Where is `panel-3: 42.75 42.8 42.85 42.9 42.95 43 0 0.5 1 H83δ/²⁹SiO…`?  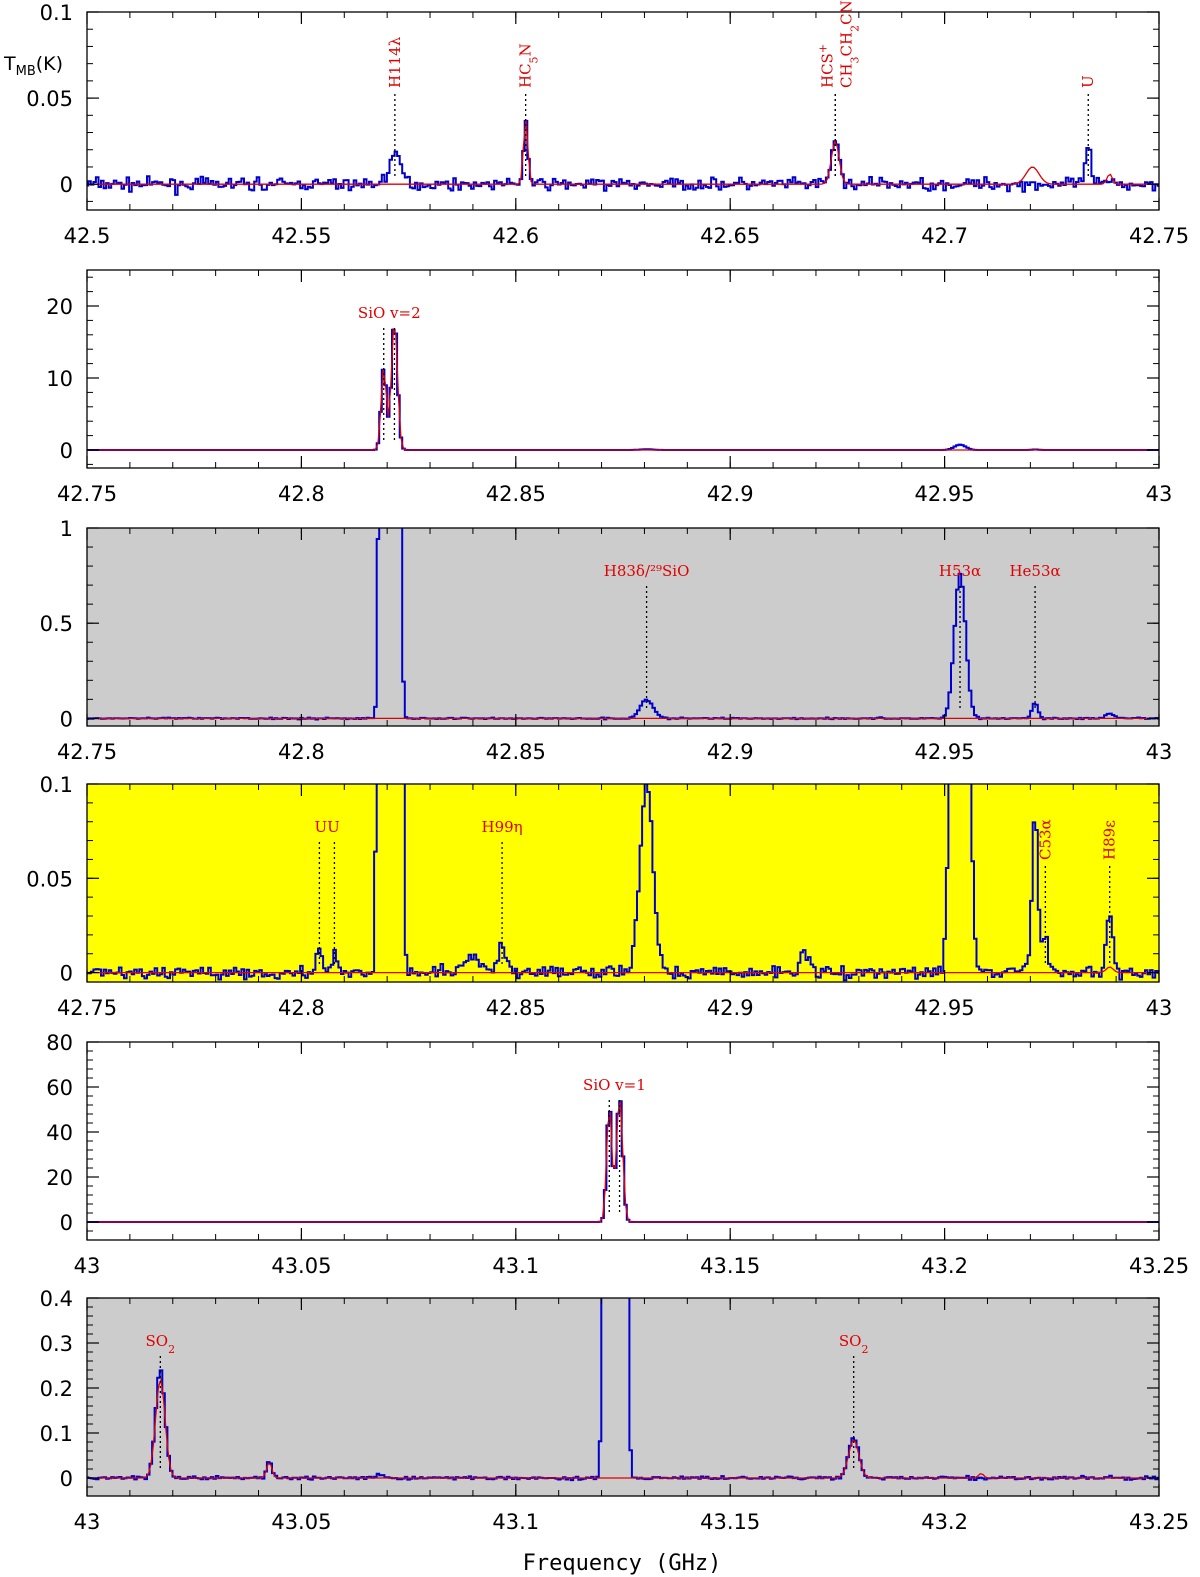
panel-3: 42.75 42.8 42.85 42.9 42.95 43 0 0.5 1 H83δ/²⁹SiO… is located at coordinates (606, 640).